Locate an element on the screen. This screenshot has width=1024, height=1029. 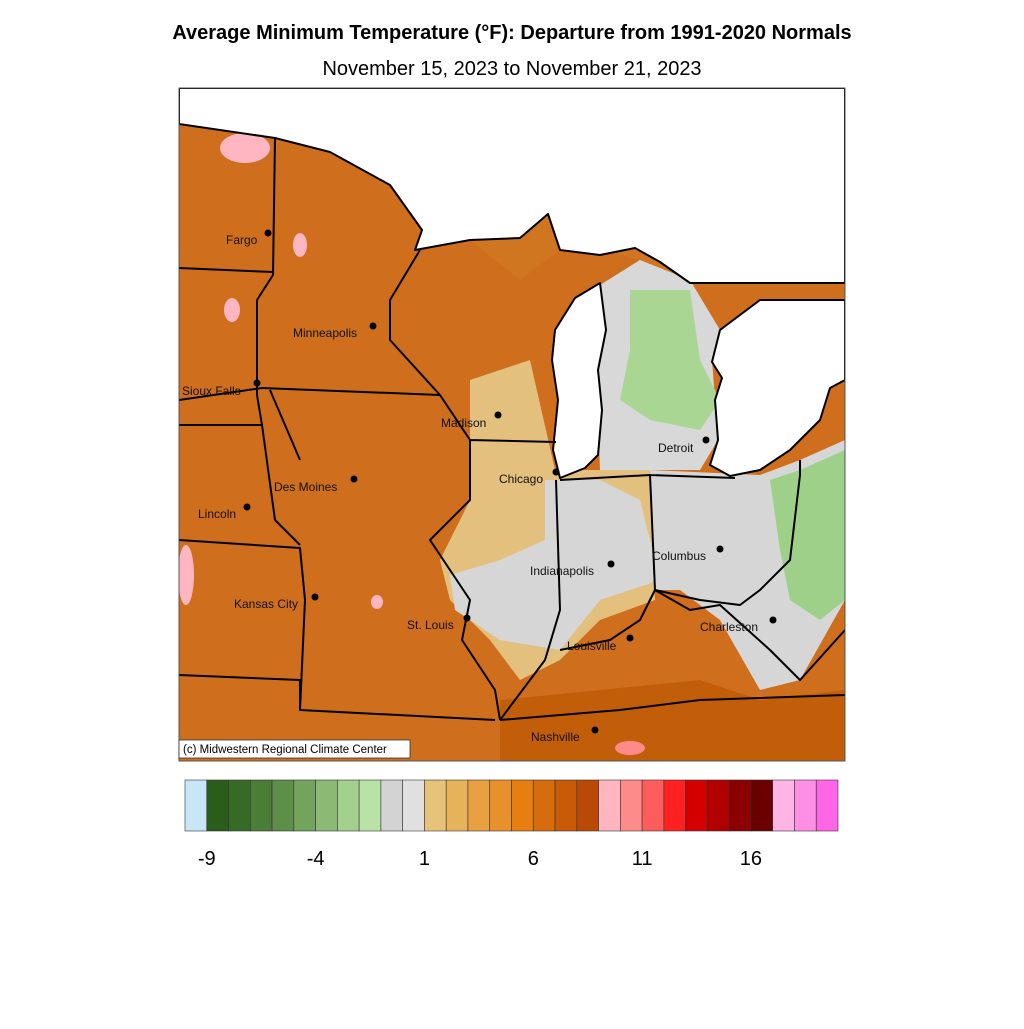
region-dark is located at coordinates (672, 720).